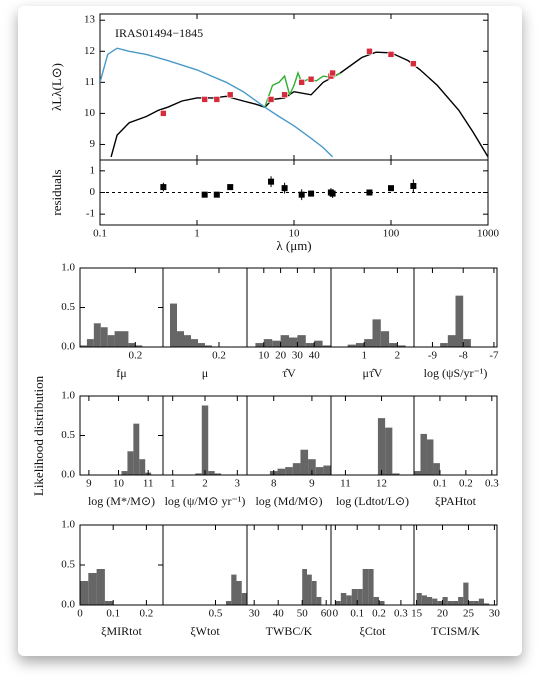 This screenshot has width=540, height=683. What do you see at coordinates (56, 192) in the screenshot?
I see `y-axis-label: residuals` at bounding box center [56, 192].